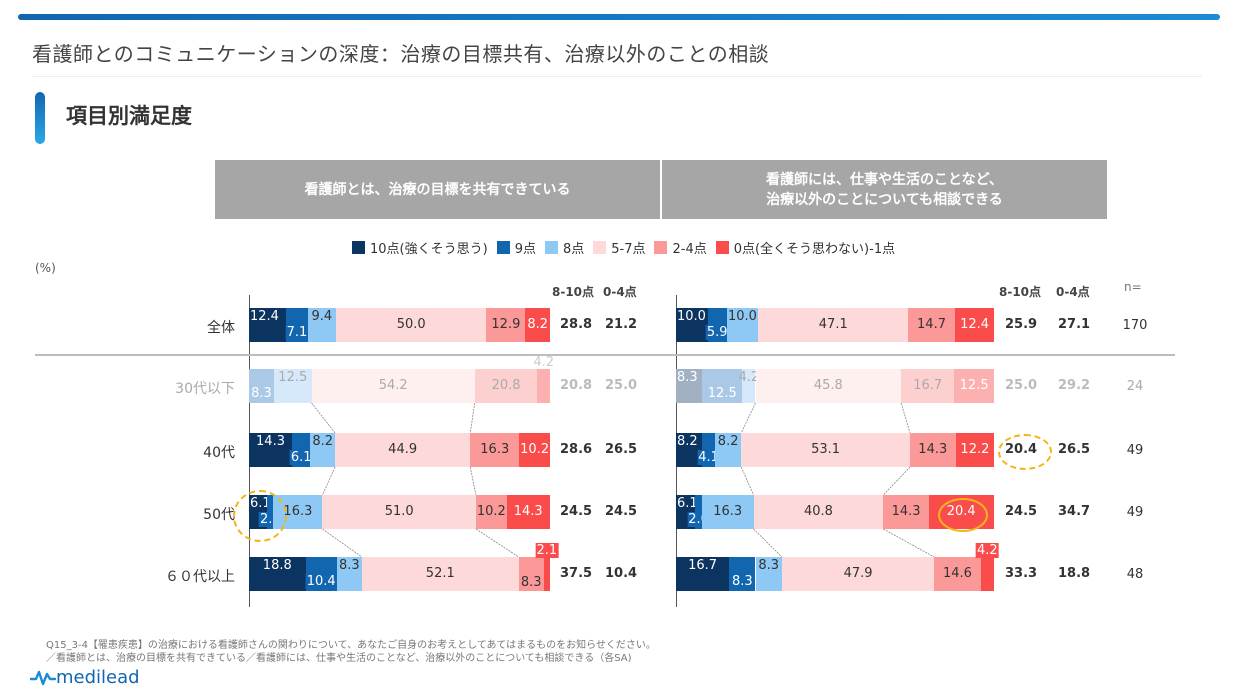 This screenshot has height=698, width=1240. I want to click on legend-item-p10: 10点(強くそう思う), so click(420, 247).